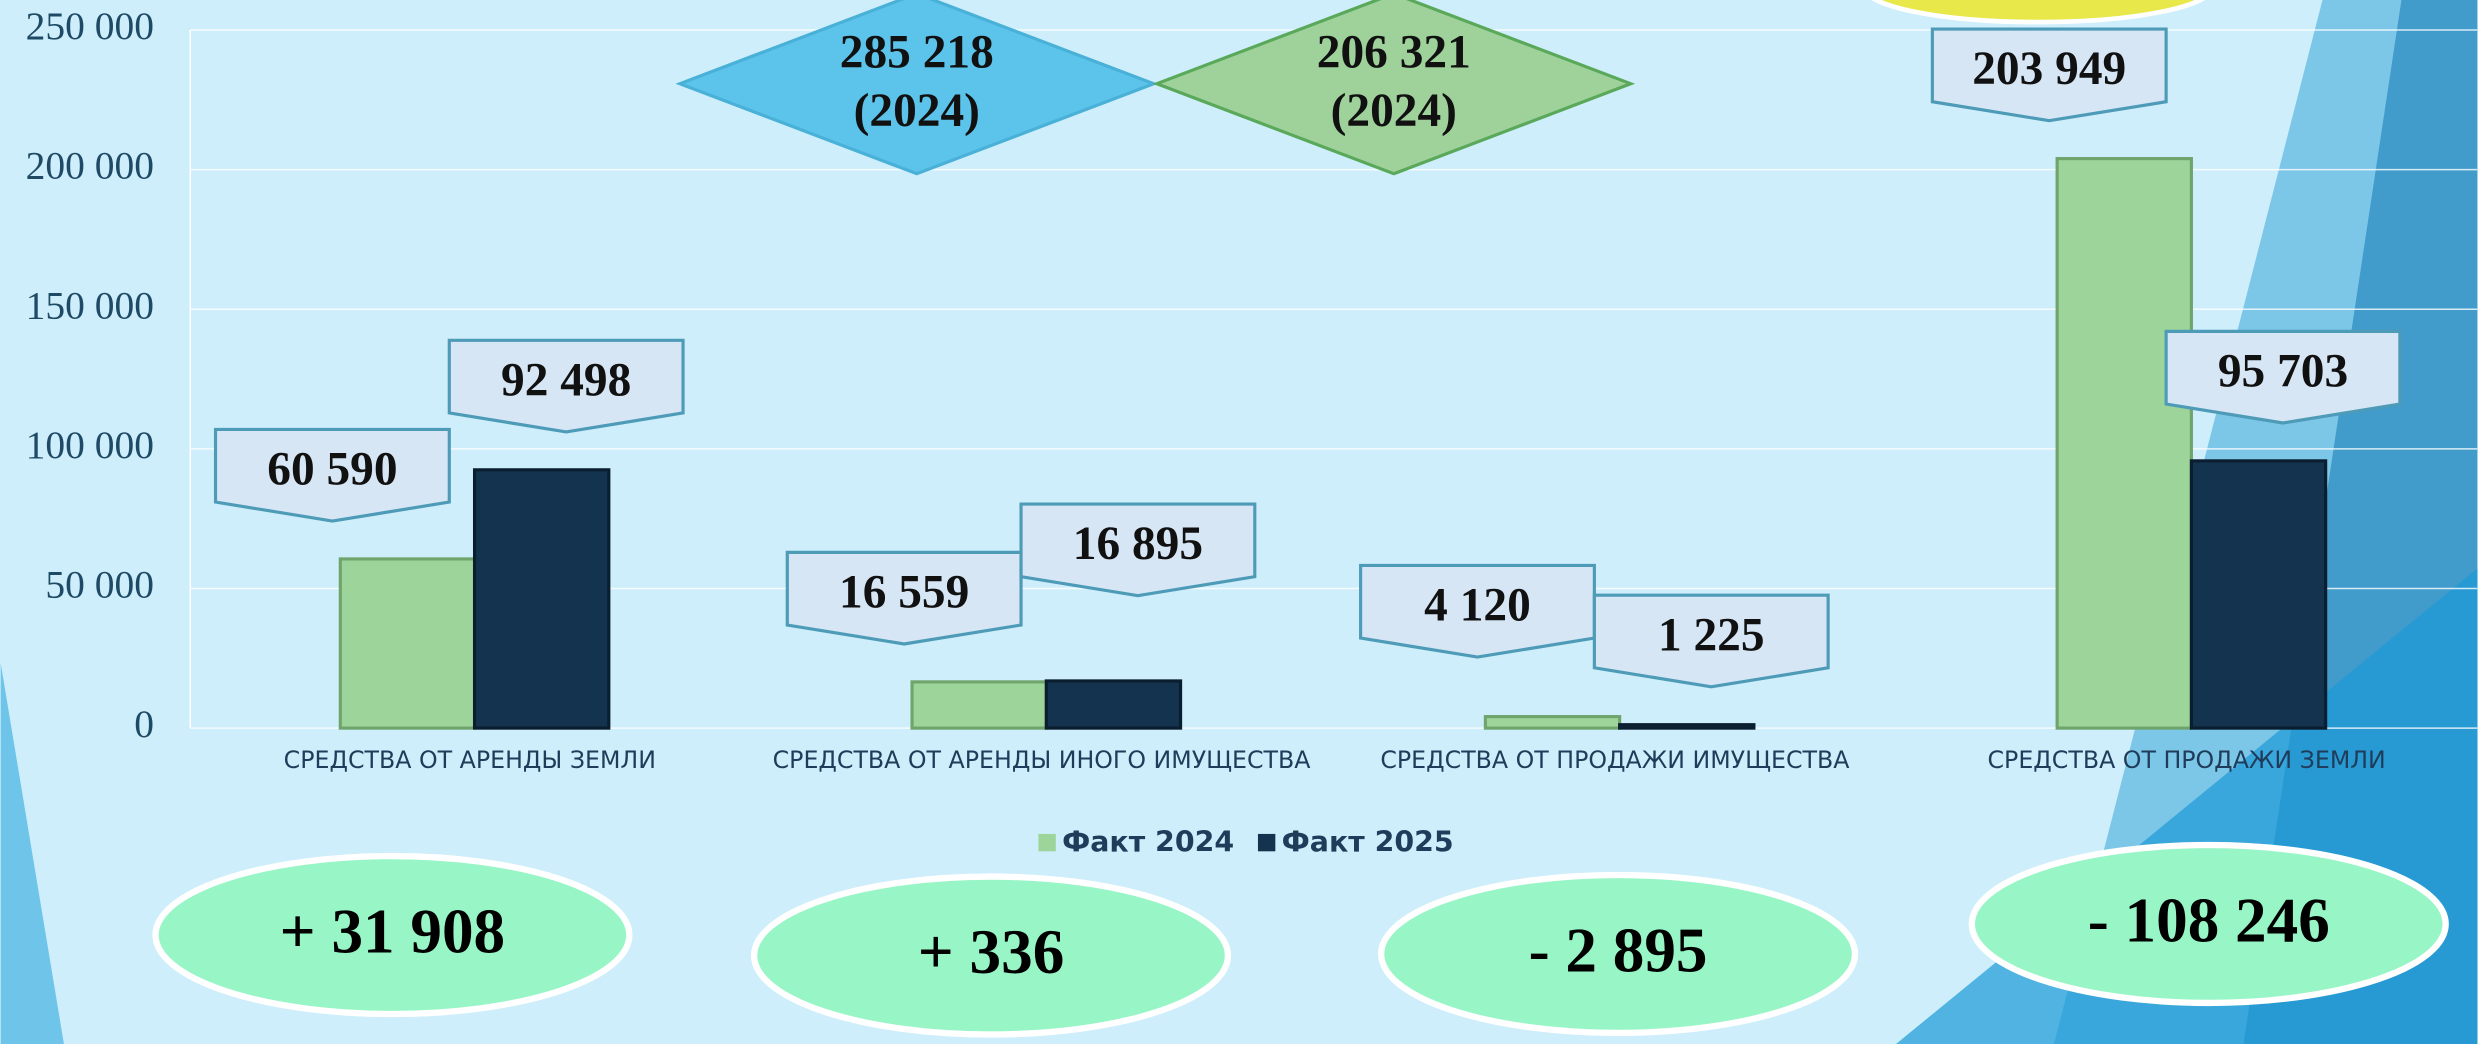 The image size is (2478, 1044). I want to click on legend-label: Факт 2025, so click(1368, 841).